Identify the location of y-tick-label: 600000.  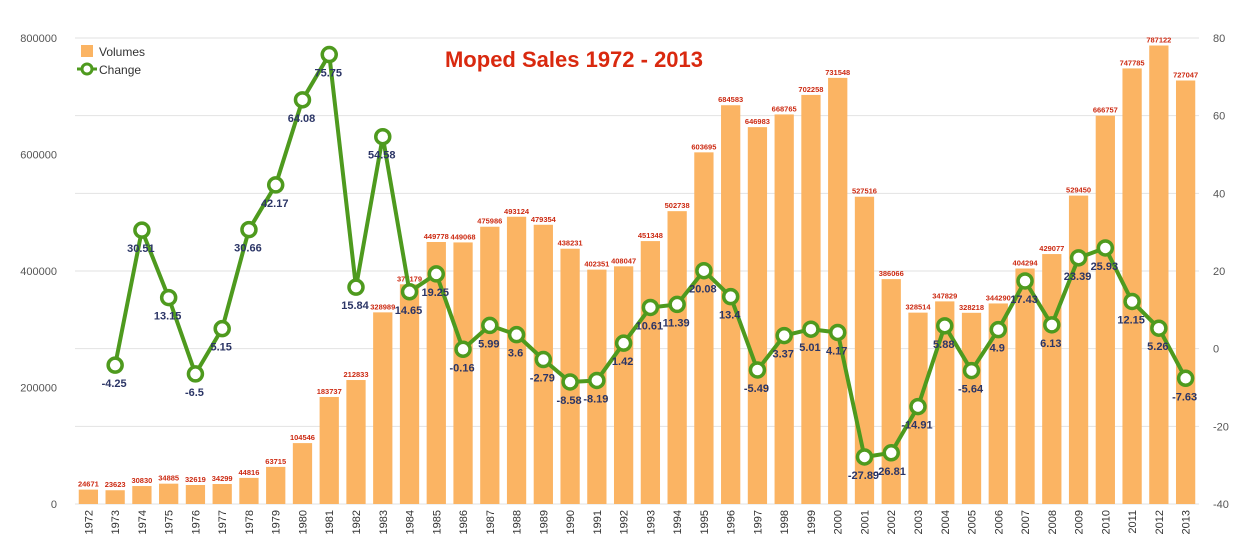
(38, 156).